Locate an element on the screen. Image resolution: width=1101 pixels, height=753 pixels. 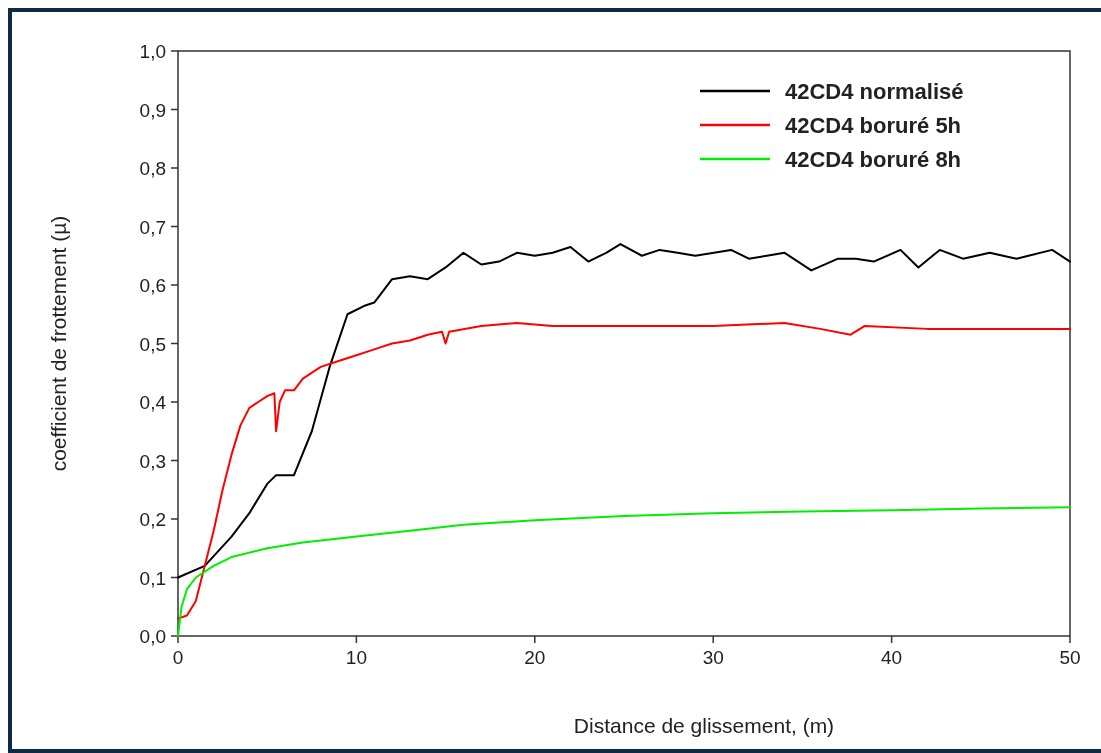
y-tick-label: 1,0 is located at coordinates (152, 51).